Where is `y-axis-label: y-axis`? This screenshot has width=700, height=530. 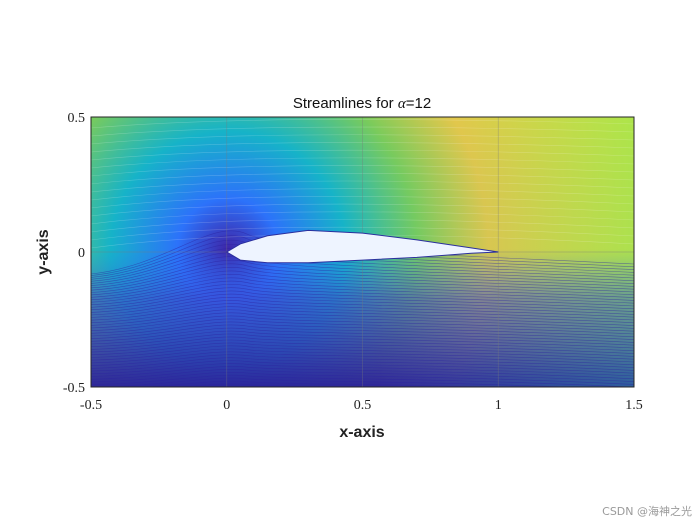
y-axis-label: y-axis is located at coordinates (43, 251).